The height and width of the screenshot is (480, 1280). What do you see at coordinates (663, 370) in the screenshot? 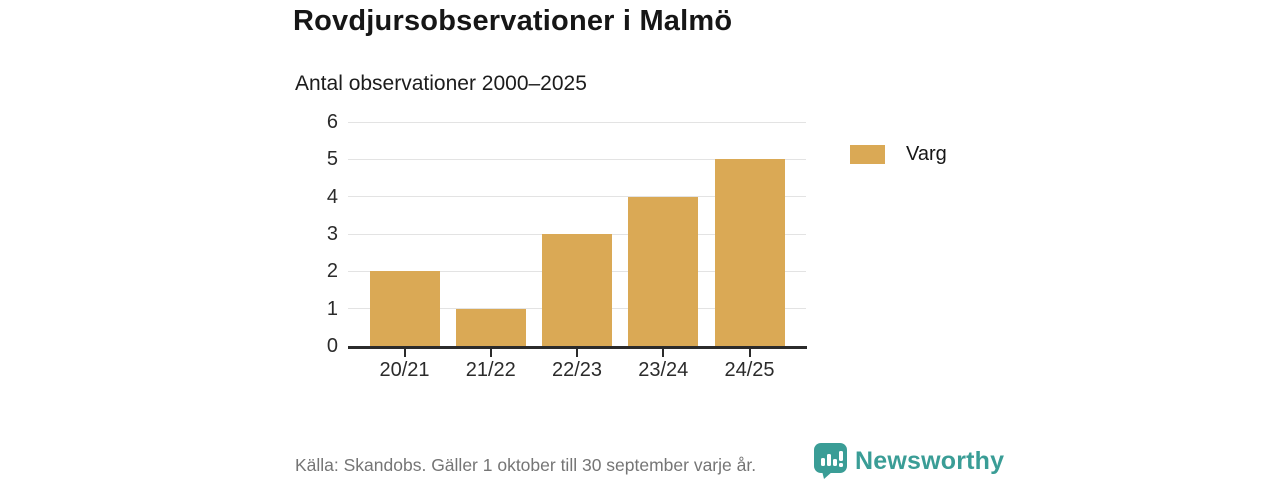
I see `x-axis-label-23/24: 23/24` at bounding box center [663, 370].